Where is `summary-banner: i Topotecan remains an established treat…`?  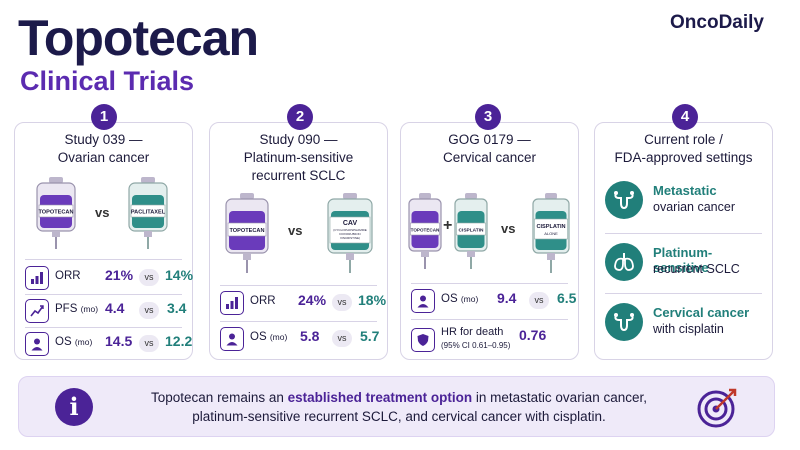
summary-banner: i Topotecan remains an established treat… is located at coordinates (396, 406).